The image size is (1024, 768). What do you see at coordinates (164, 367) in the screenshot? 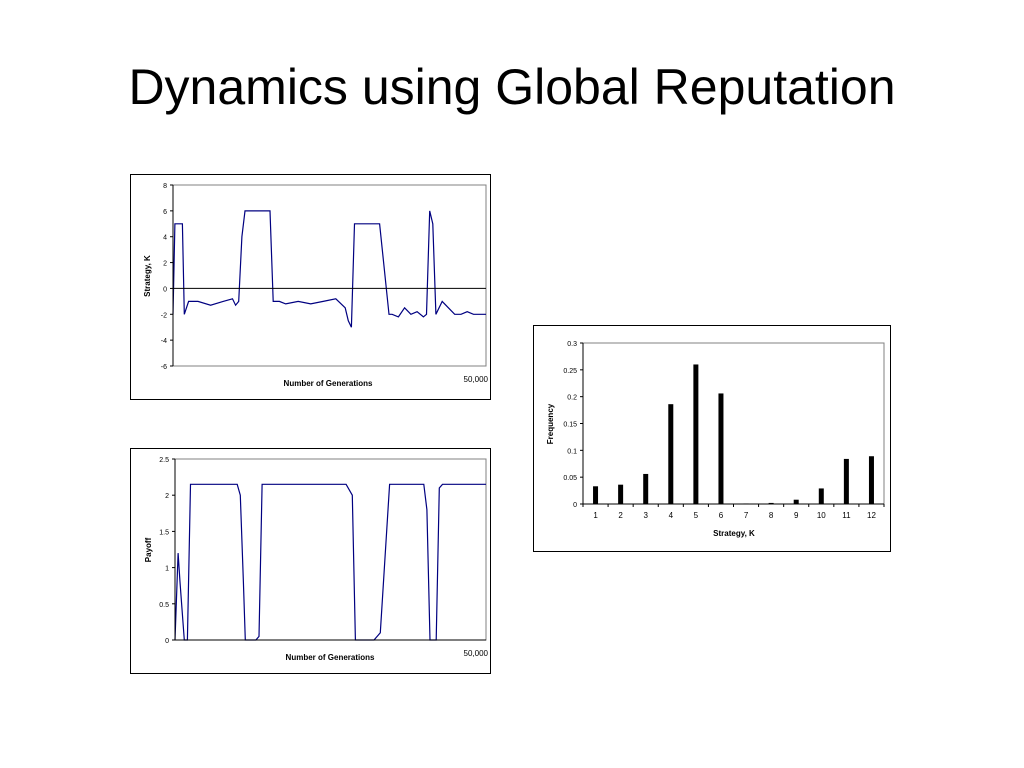
I see `y-tick-label: -6` at bounding box center [164, 367].